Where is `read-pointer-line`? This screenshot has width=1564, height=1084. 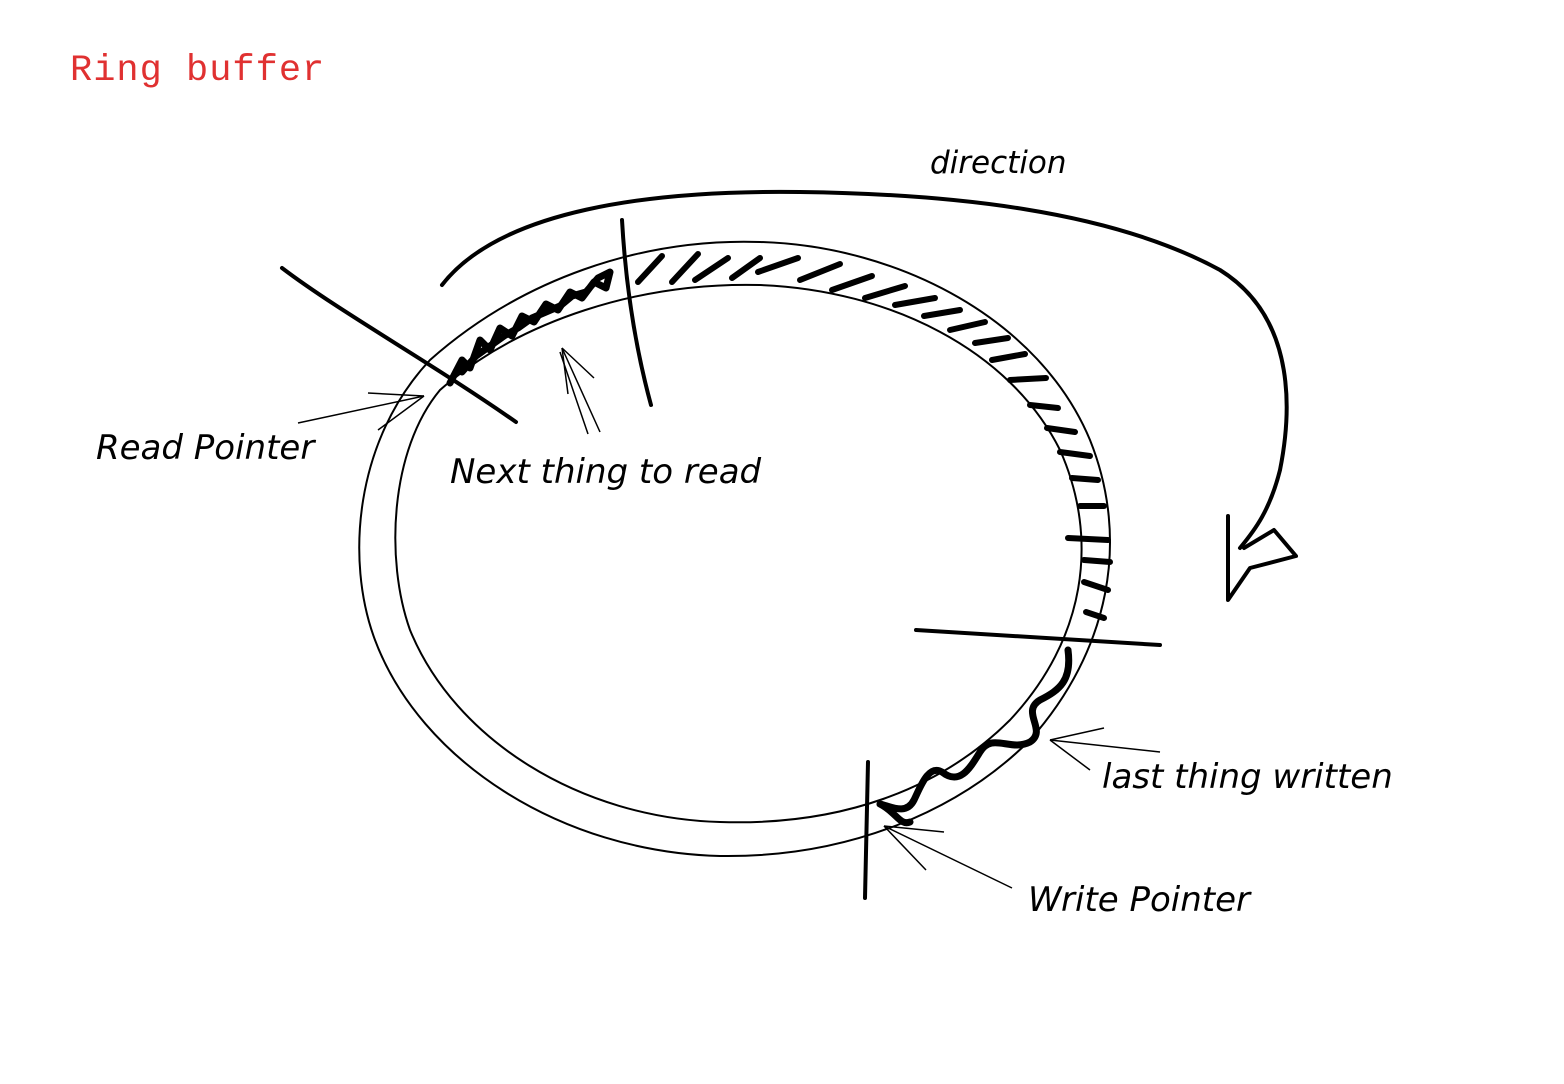
read-pointer-line is located at coordinates (399, 345).